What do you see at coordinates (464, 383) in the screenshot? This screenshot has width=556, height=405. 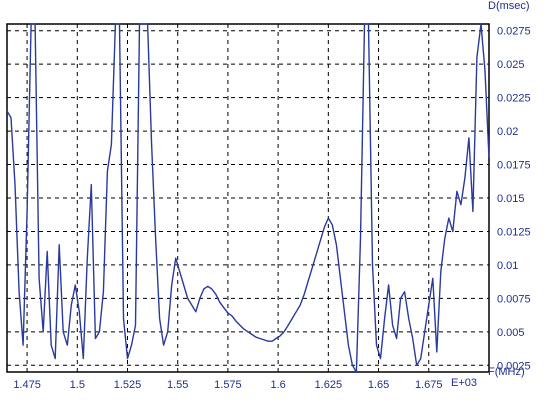 I see `x-axis-multiplier: E+03` at bounding box center [464, 383].